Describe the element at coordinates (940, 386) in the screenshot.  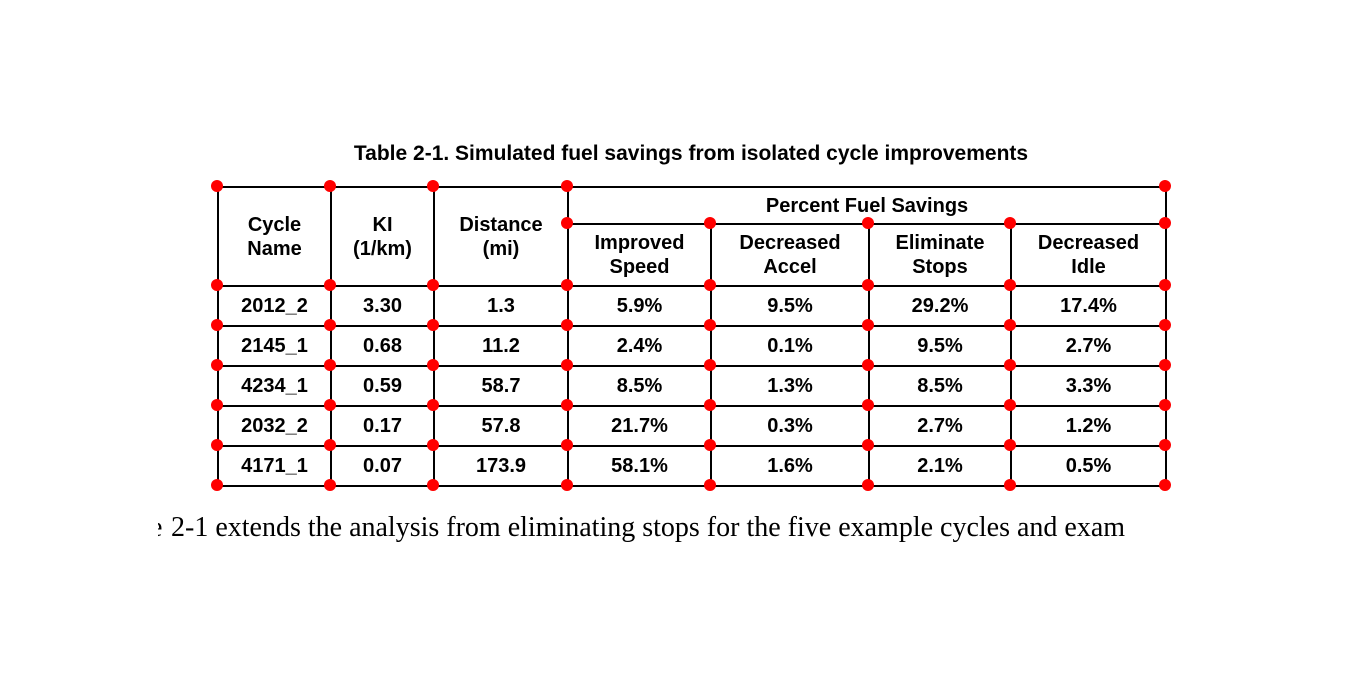
I see `cell-eliminate-stops: 8.5%` at that location.